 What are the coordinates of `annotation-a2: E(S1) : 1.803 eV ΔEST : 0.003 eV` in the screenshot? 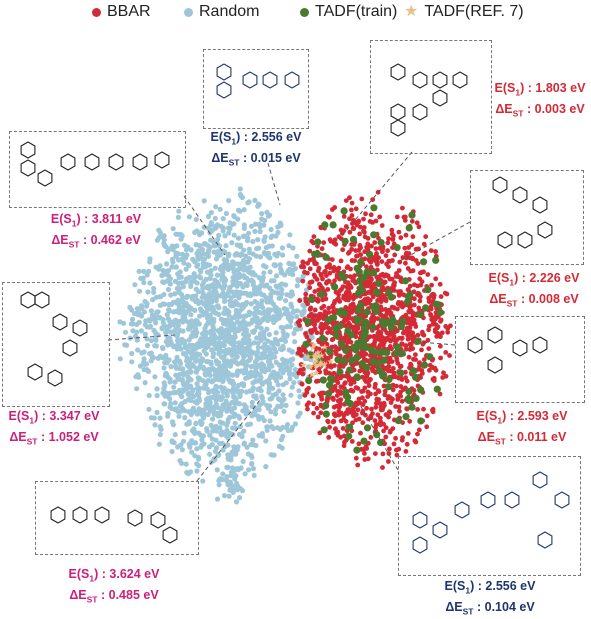 It's located at (540, 100).